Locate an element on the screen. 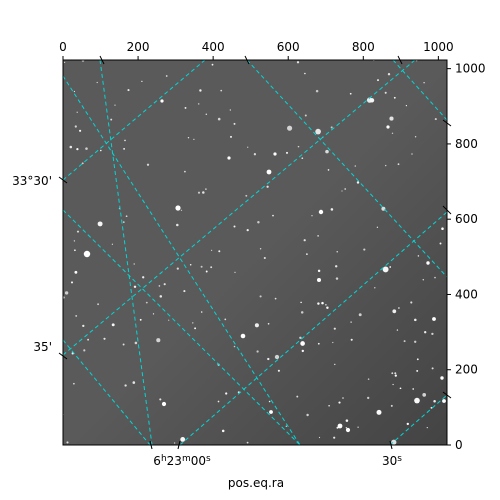  x-pixel-ticks: 0 200 400 600 800 1000 is located at coordinates (256, 50).